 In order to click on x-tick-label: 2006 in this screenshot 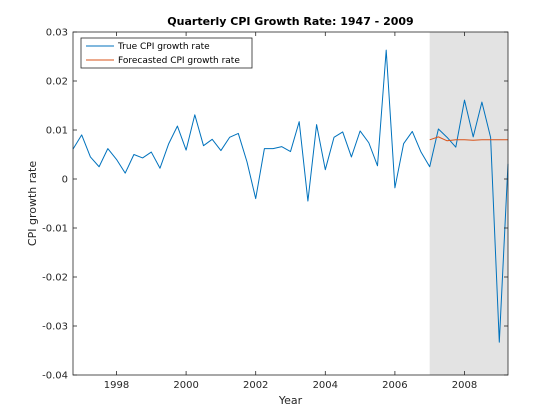, I will do `click(394, 385)`.